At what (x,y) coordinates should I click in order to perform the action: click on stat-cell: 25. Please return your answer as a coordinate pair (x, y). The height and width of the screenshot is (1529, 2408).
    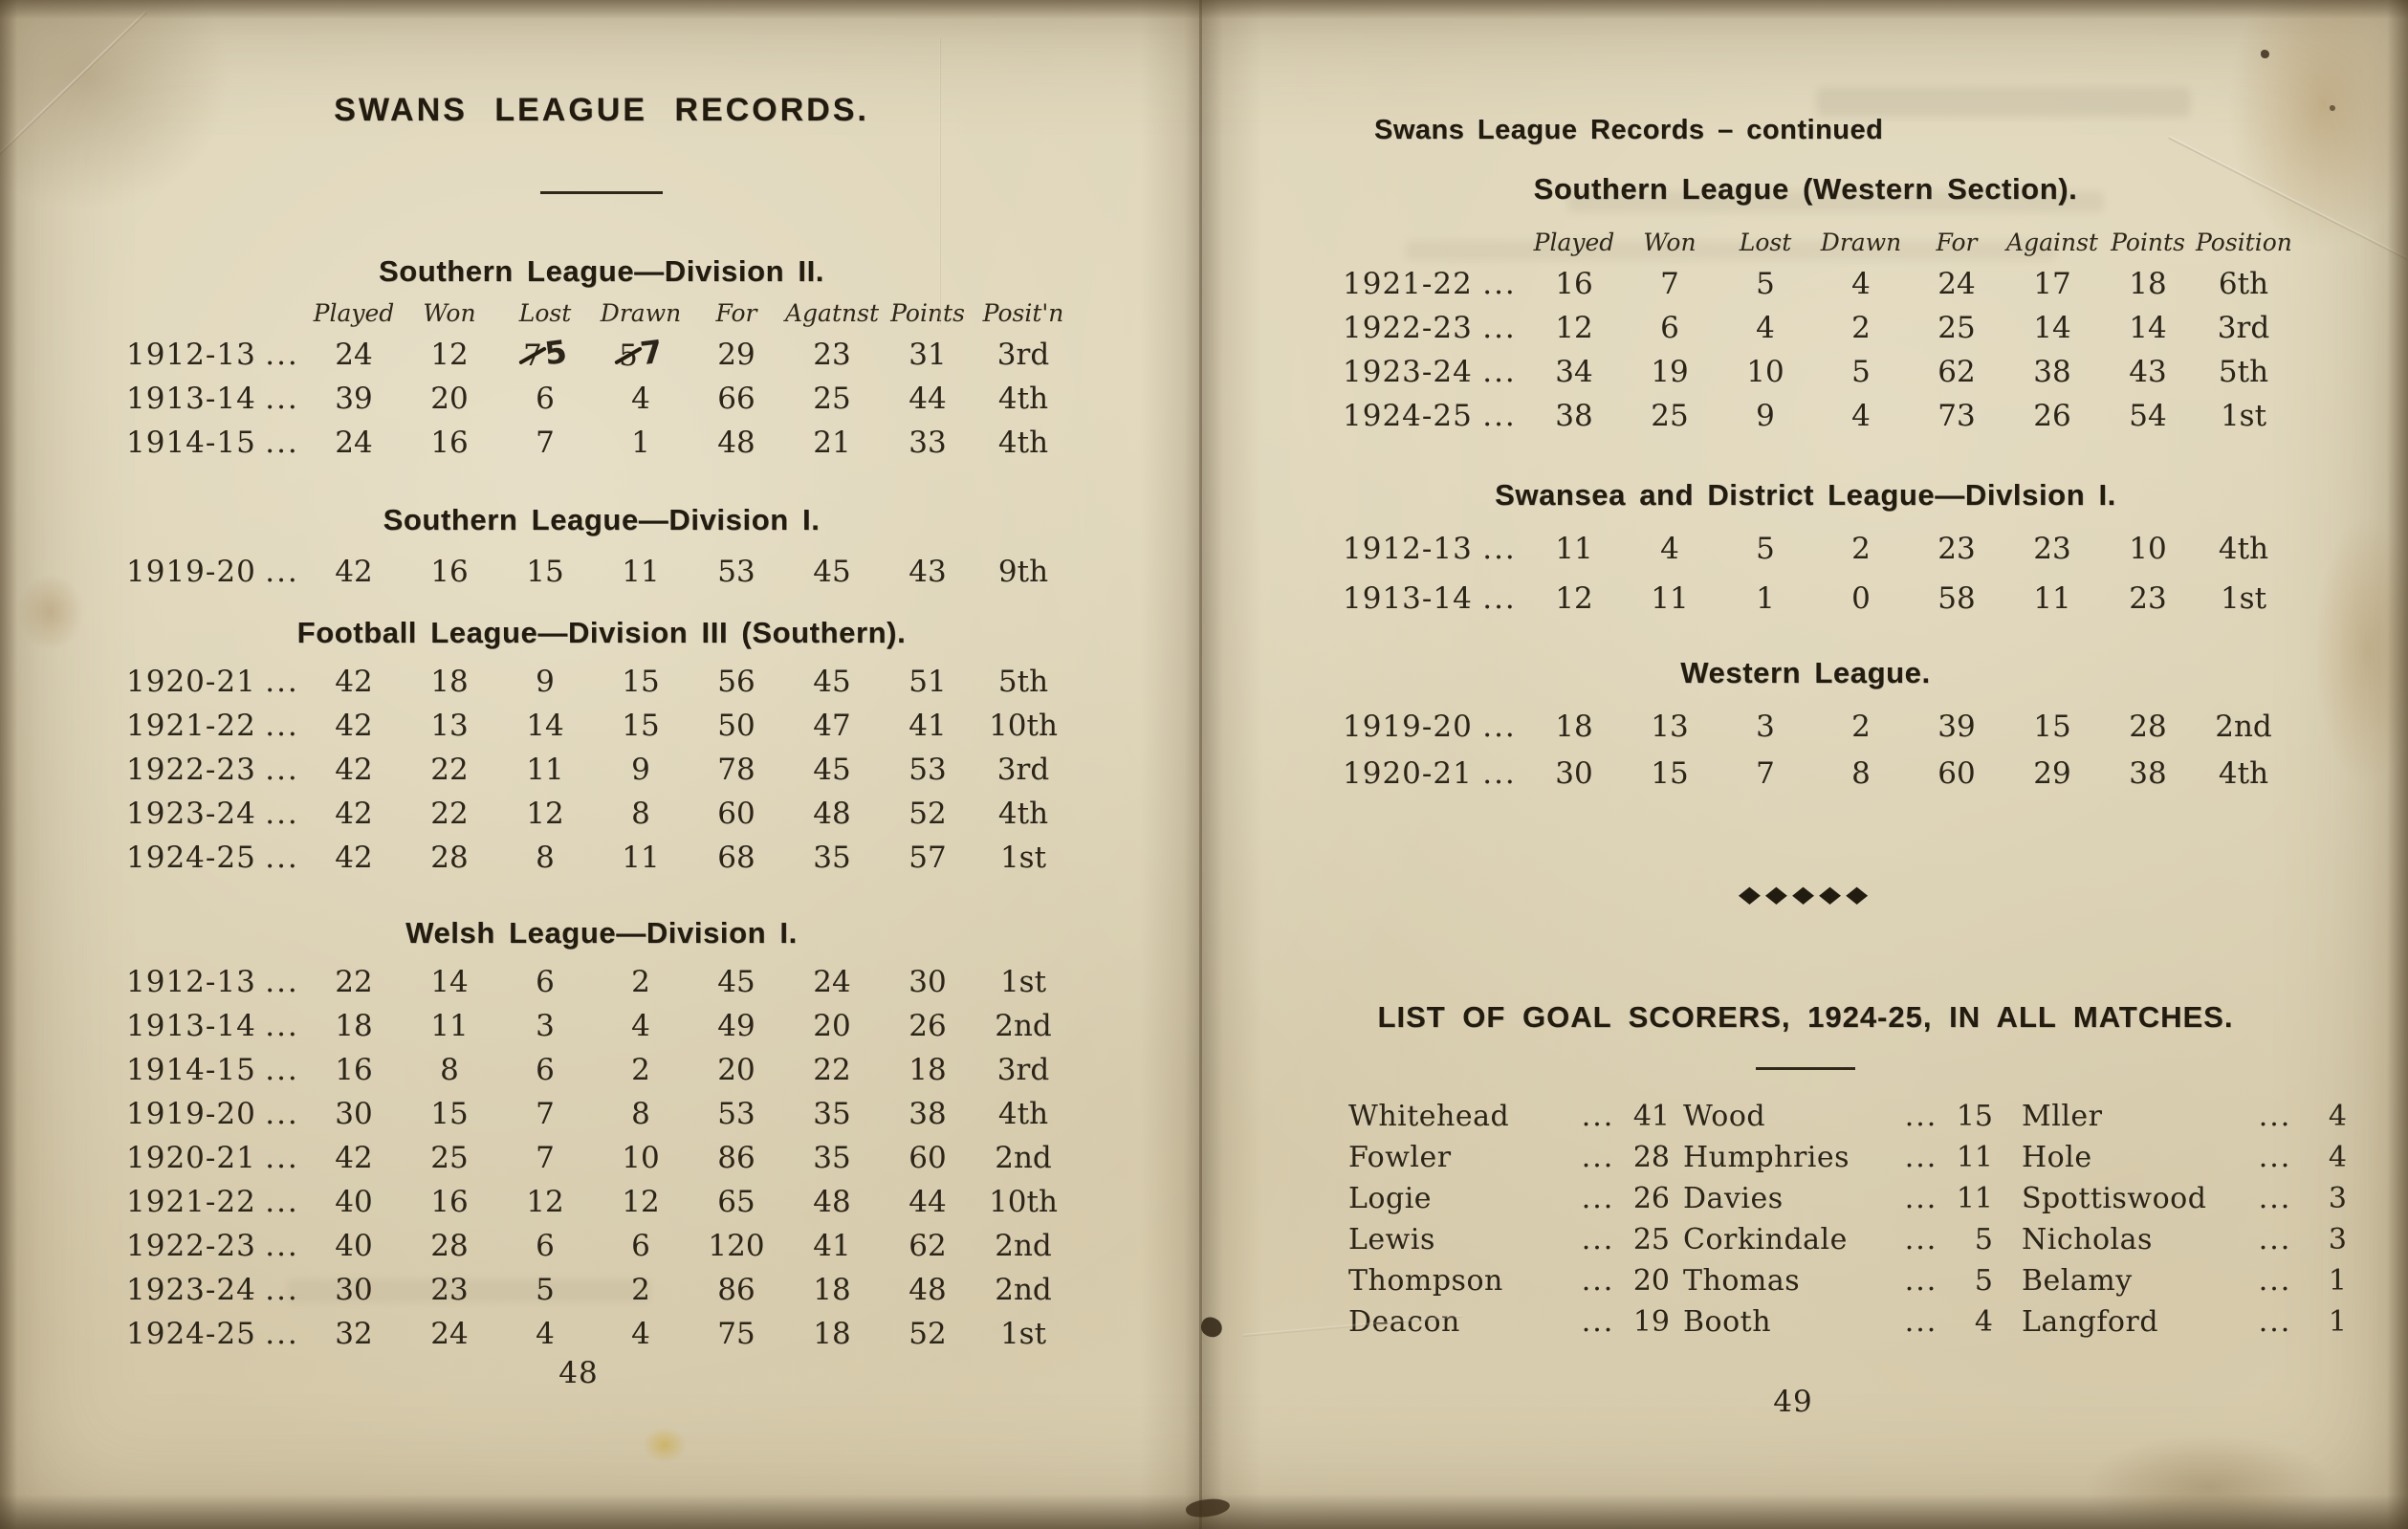
    Looking at the image, I should click on (450, 1158).